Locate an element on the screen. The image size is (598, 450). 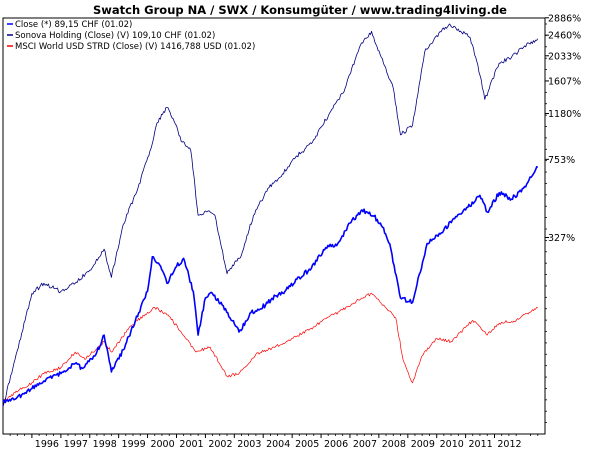
y-axis: 2886% 2460% 2033% 1607% 1180% 753% 327% is located at coordinates (563, 218).